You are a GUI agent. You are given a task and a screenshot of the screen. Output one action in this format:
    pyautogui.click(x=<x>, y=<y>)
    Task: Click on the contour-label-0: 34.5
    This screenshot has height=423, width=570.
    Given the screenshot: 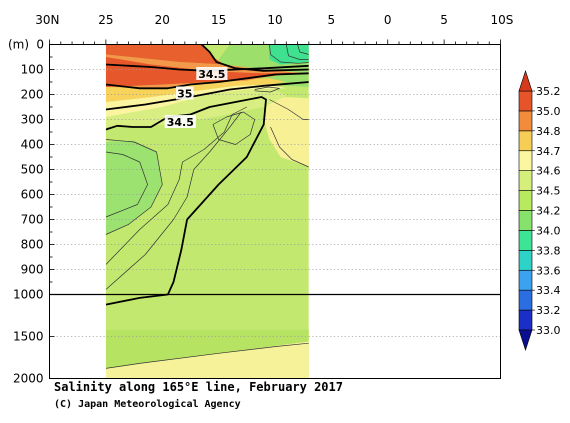 What is the action you would take?
    pyautogui.click(x=211, y=74)
    